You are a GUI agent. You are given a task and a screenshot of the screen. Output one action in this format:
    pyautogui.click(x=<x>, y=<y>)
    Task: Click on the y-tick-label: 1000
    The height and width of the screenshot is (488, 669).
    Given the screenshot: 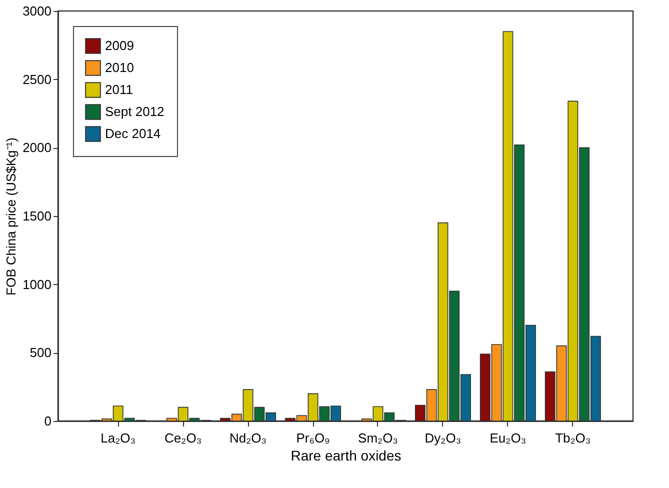 What is the action you would take?
    pyautogui.click(x=37, y=284)
    